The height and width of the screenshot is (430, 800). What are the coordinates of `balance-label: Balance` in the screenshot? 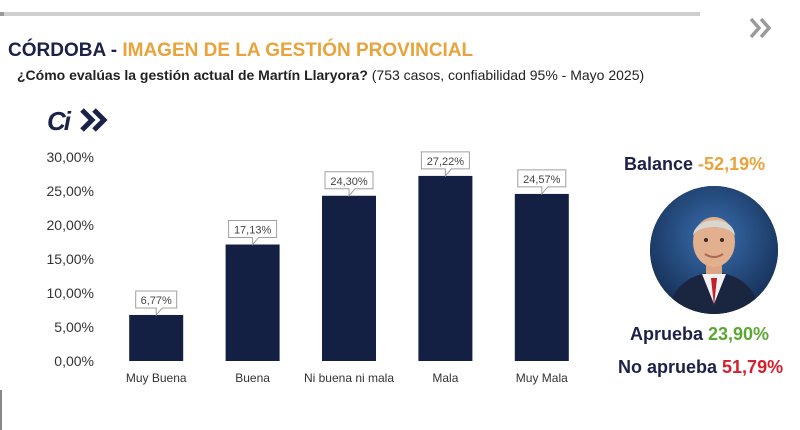 It's located at (661, 164).